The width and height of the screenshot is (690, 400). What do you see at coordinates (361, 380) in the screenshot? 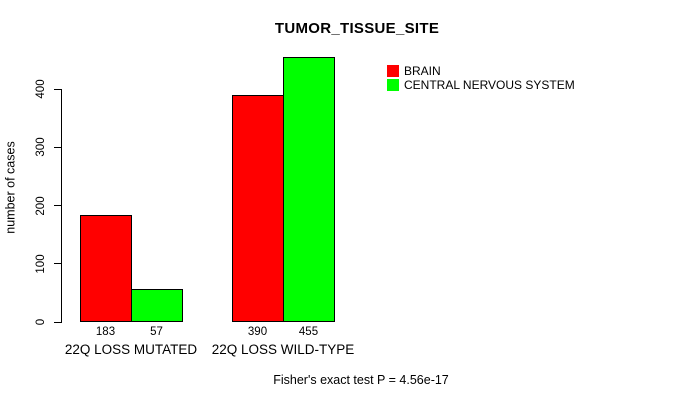
I see `annotation-text: Fisher's exact test P = 4.56e-17` at bounding box center [361, 380].